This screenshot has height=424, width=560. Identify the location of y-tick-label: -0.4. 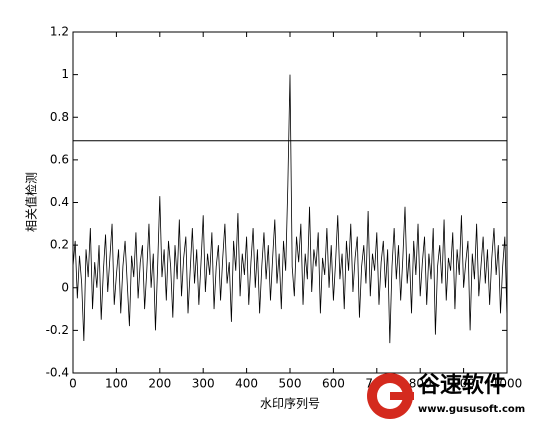
(57, 373).